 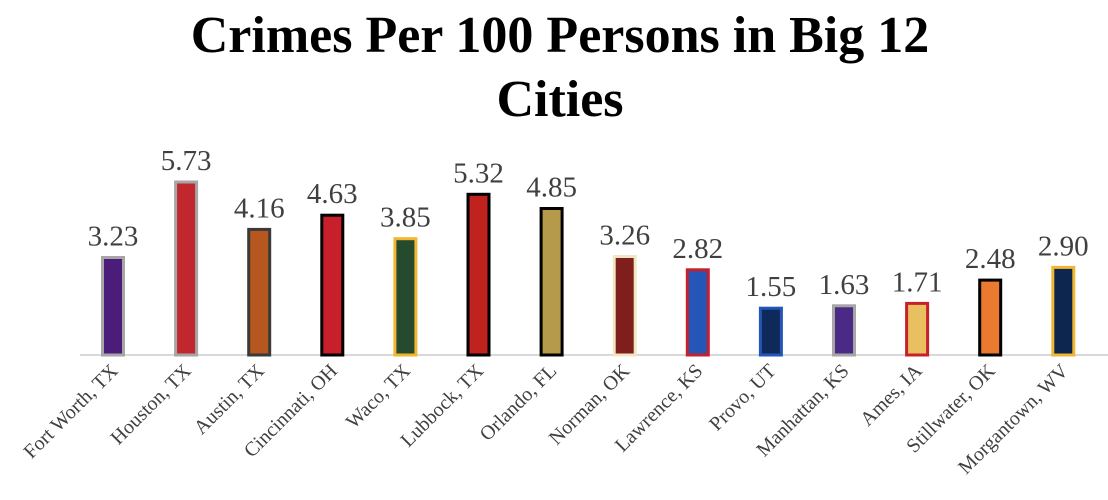 What do you see at coordinates (560, 99) in the screenshot?
I see `chart-title-line-2: Cities` at bounding box center [560, 99].